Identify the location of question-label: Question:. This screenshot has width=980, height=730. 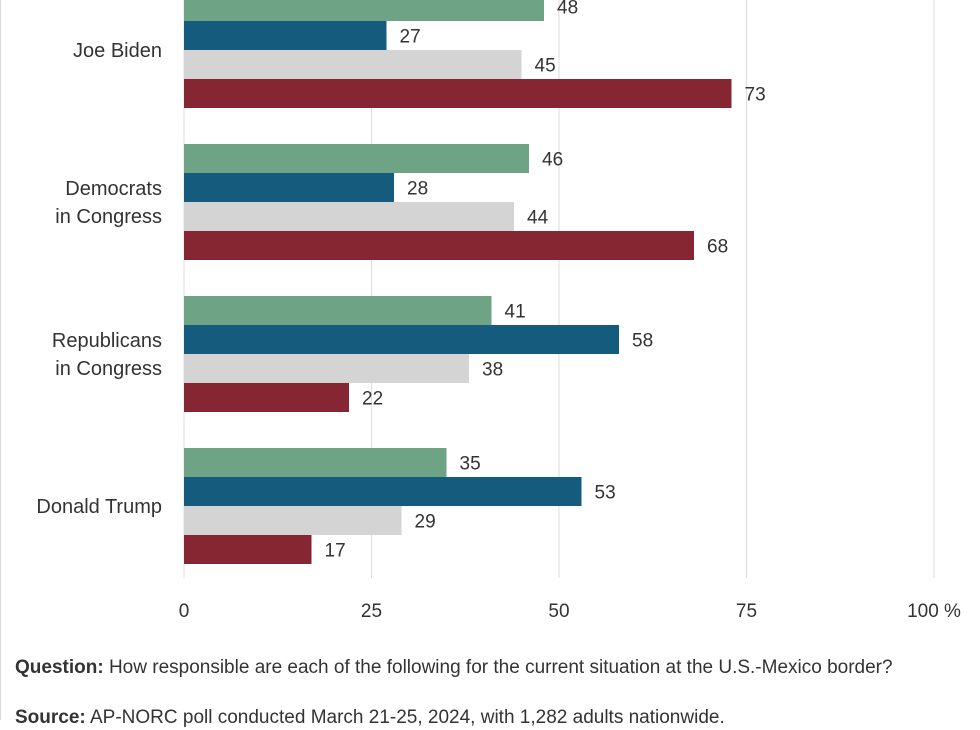
(59, 667).